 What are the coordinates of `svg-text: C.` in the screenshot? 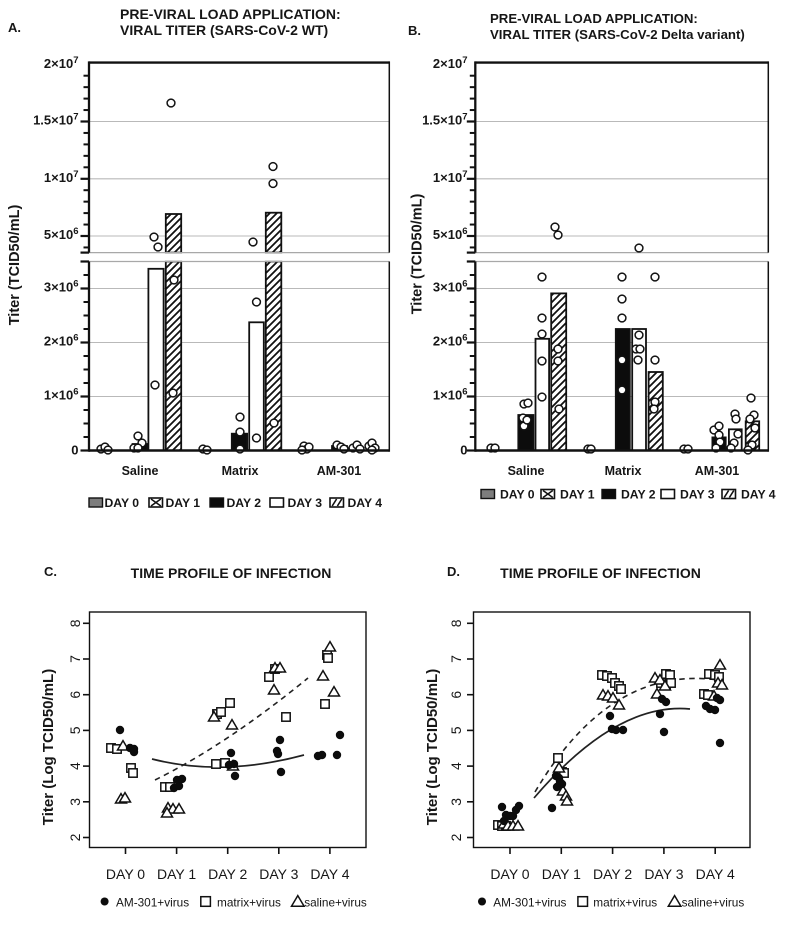 It's located at (50, 571).